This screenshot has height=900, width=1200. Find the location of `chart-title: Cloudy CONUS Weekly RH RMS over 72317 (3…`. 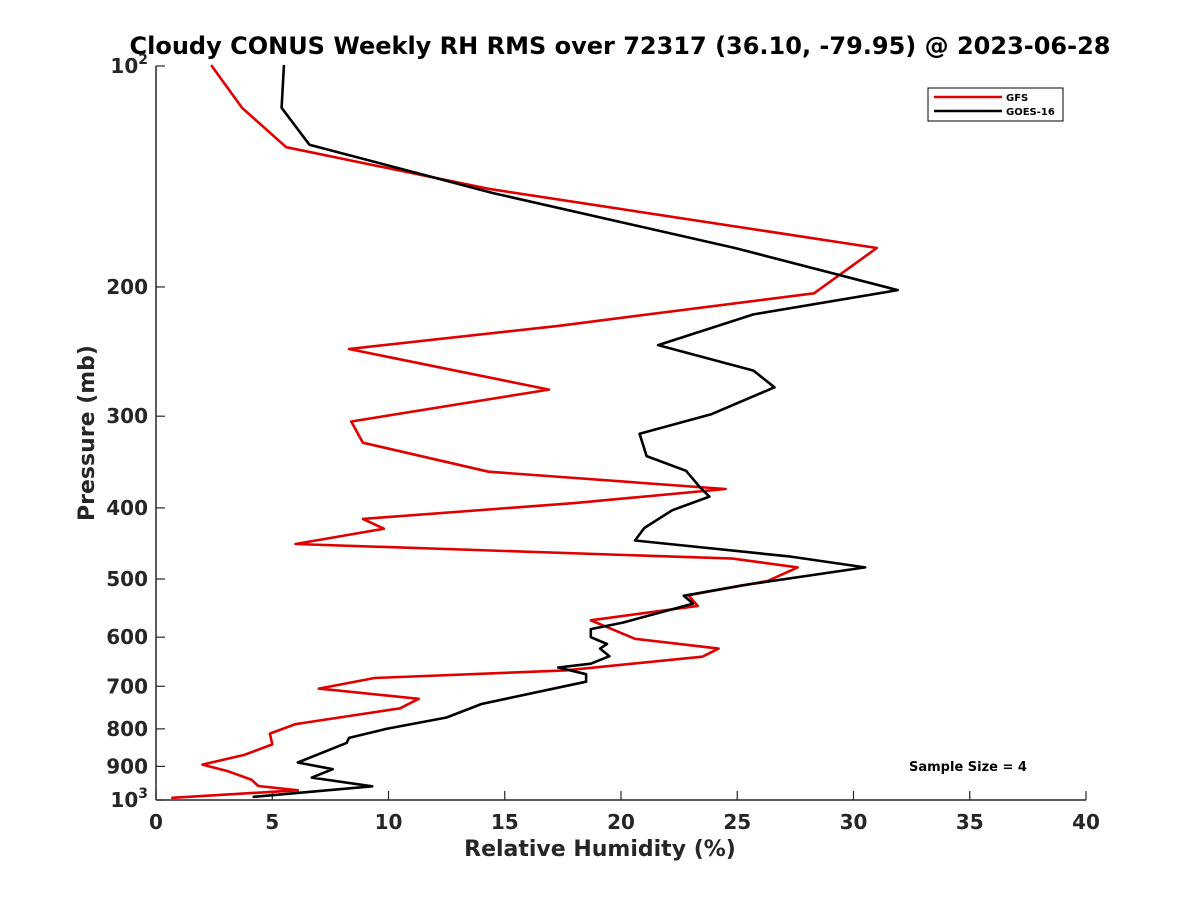

chart-title: Cloudy CONUS Weekly RH RMS over 72317 (3… is located at coordinates (620, 46).